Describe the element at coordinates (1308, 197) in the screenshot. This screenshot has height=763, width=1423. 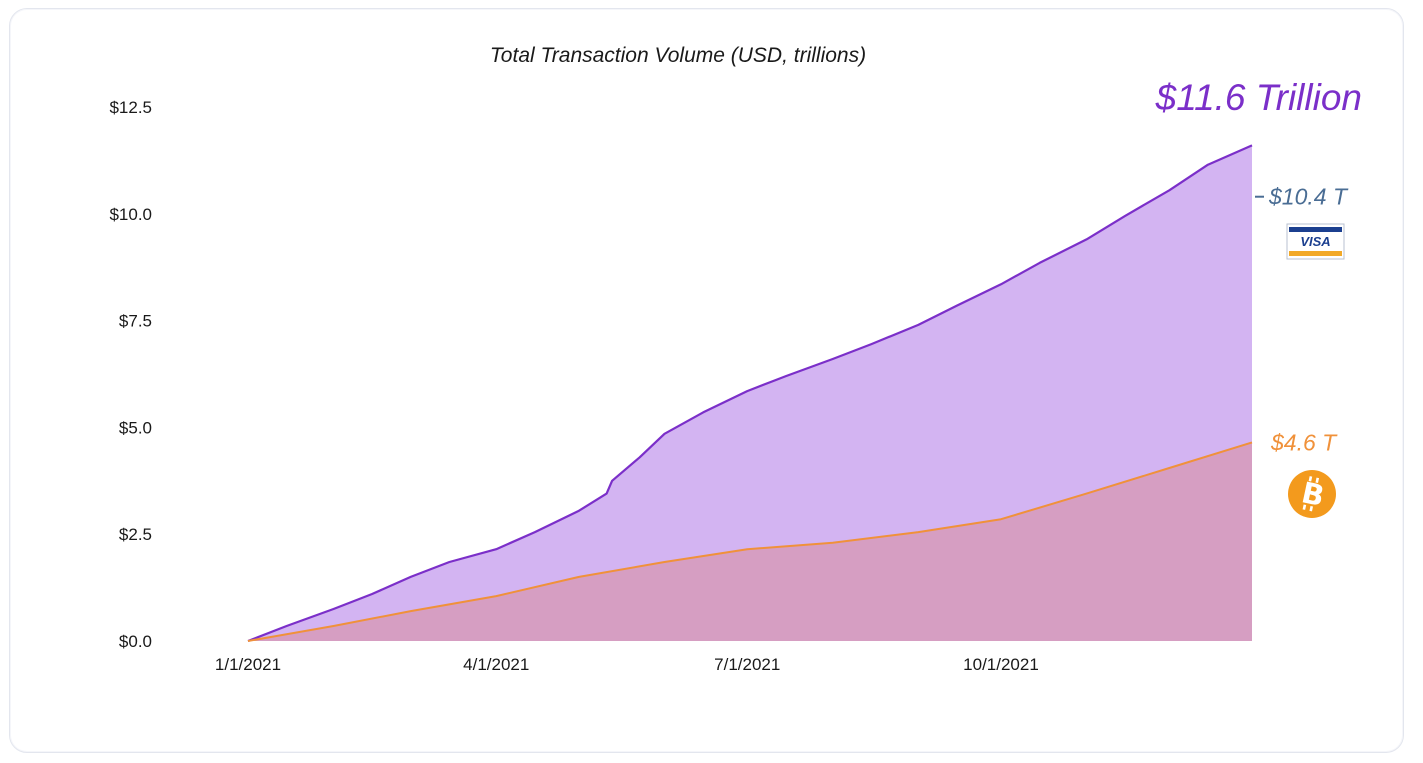
I see `visa-end-label: $10.4 T` at that location.